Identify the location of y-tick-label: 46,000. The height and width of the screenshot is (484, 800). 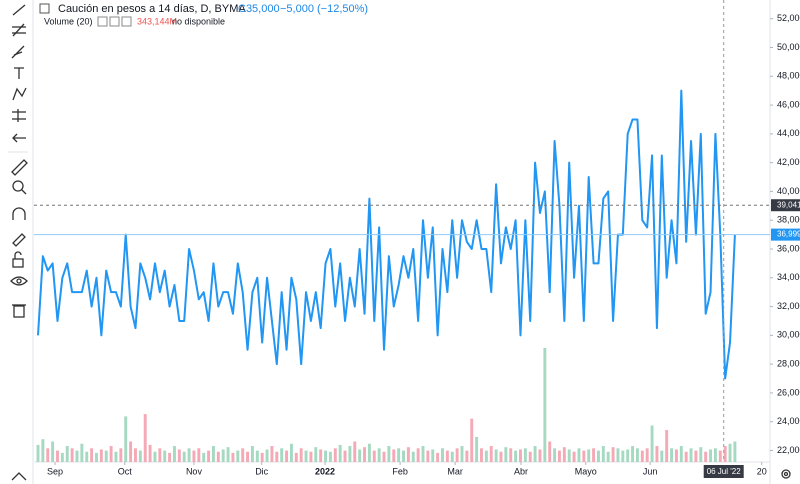
(788, 104).